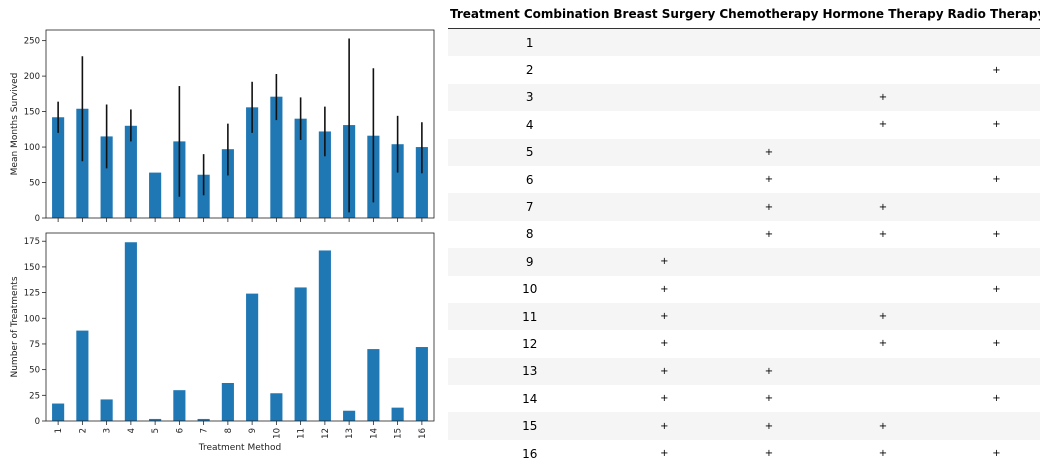 This screenshot has height=467, width=1040. I want to click on combination-number-cell: 8, so click(530, 234).